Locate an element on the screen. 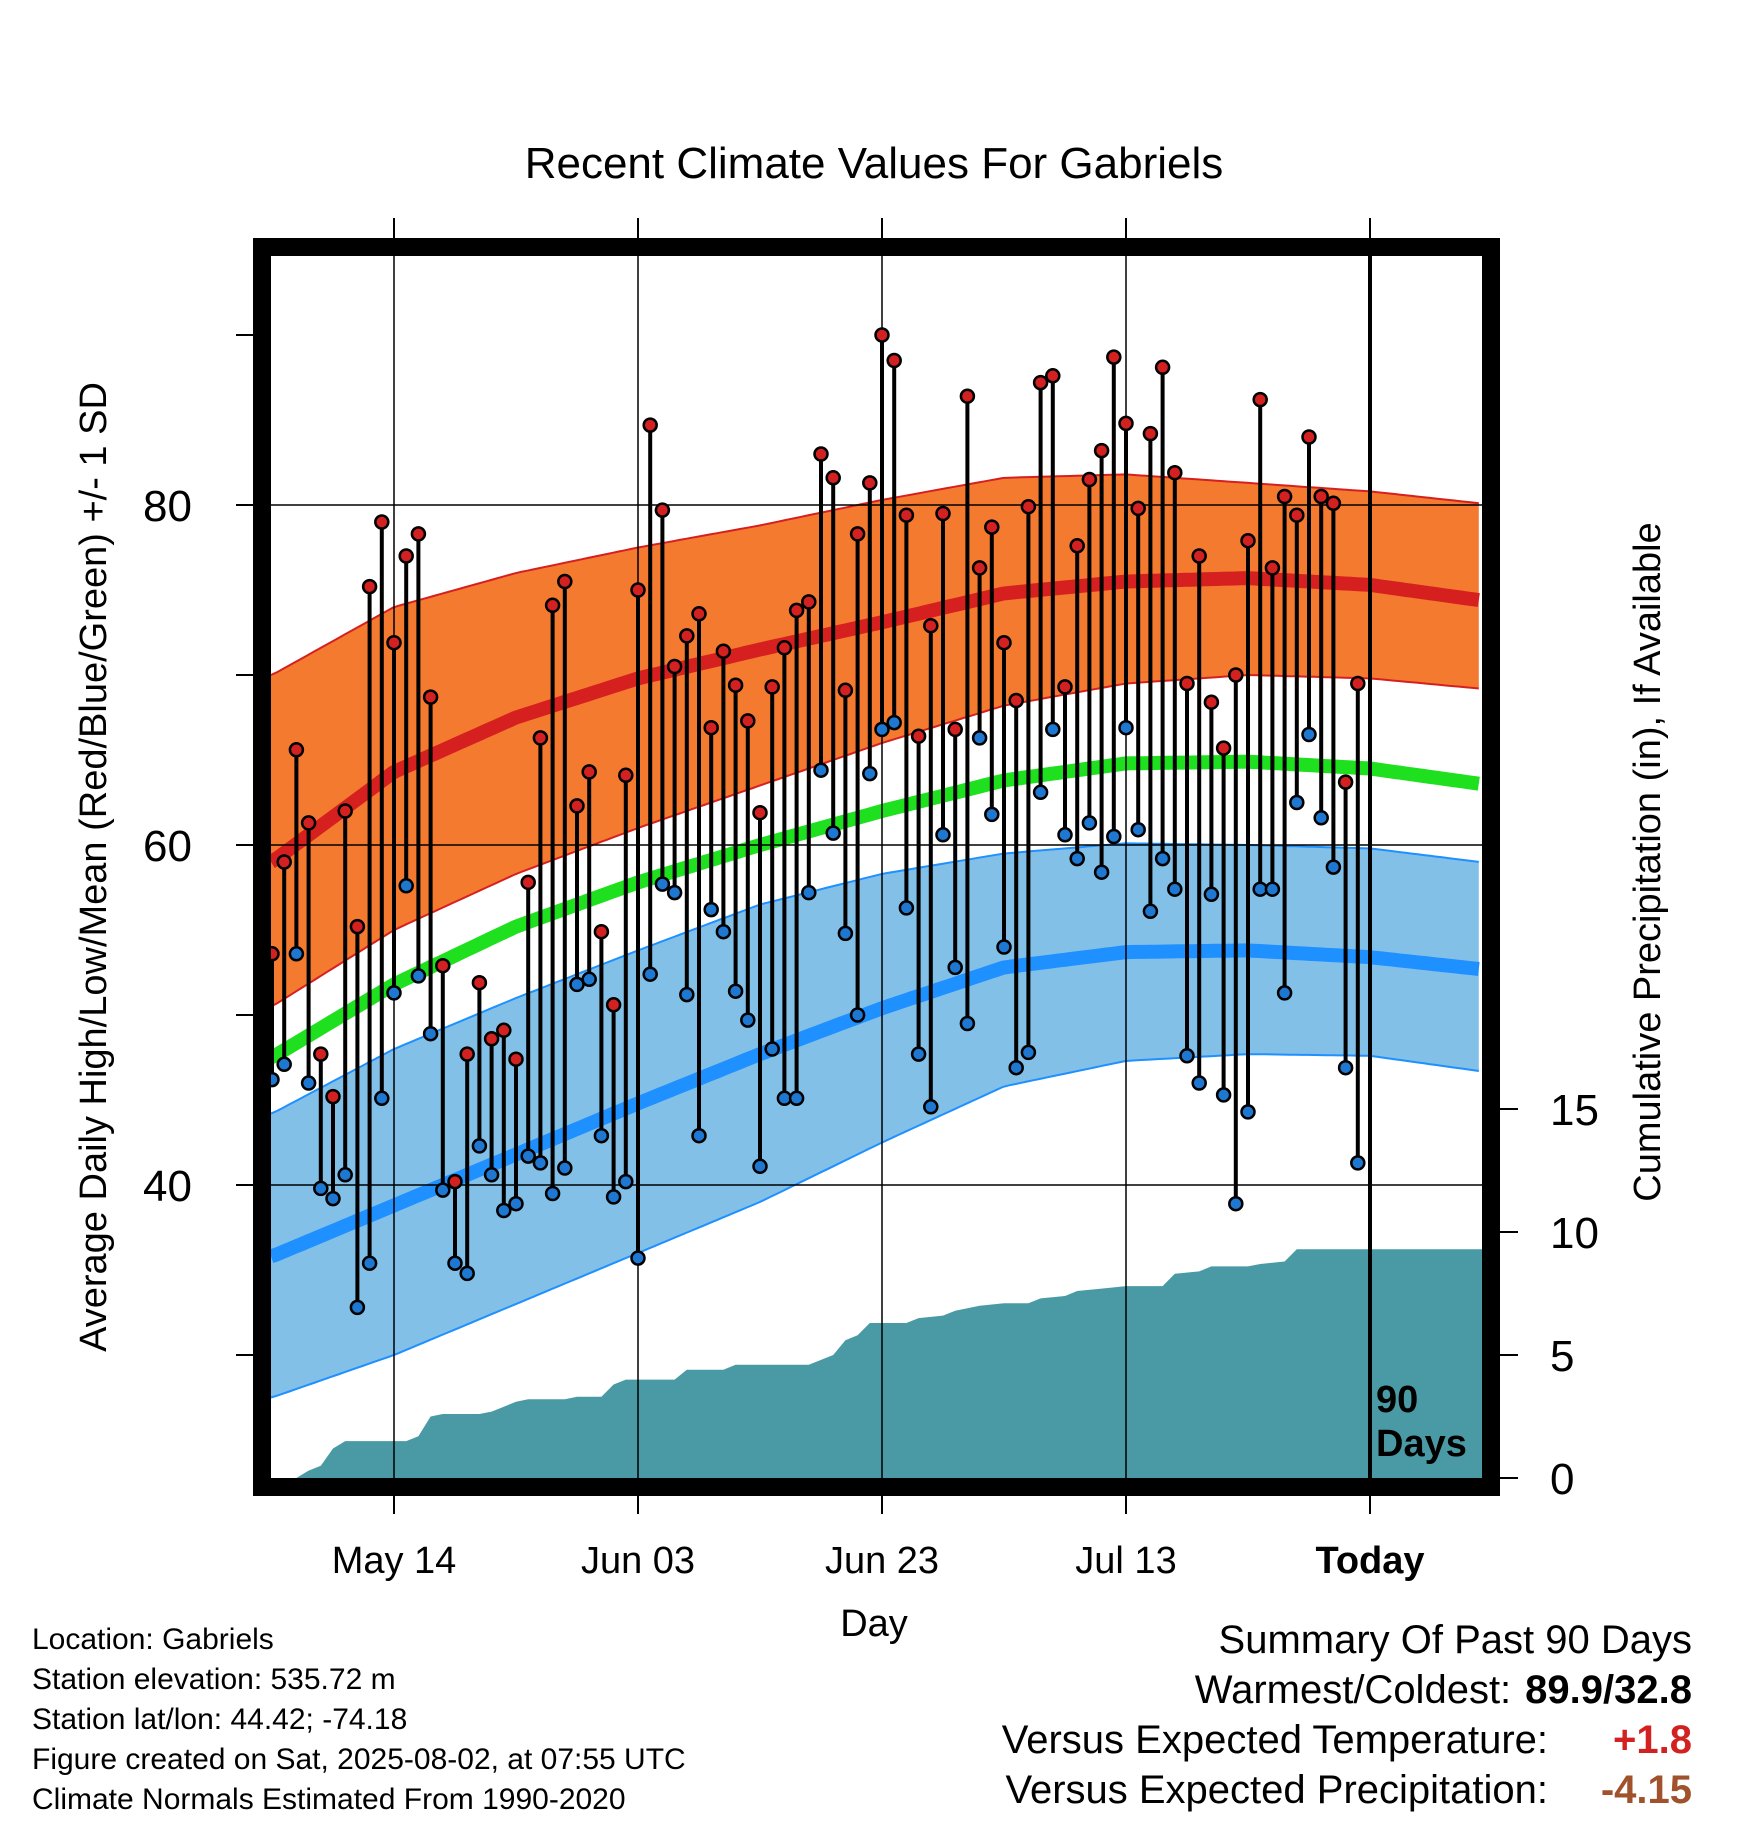 The height and width of the screenshot is (1828, 1748). y-tick-label: 80 is located at coordinates (167, 506).